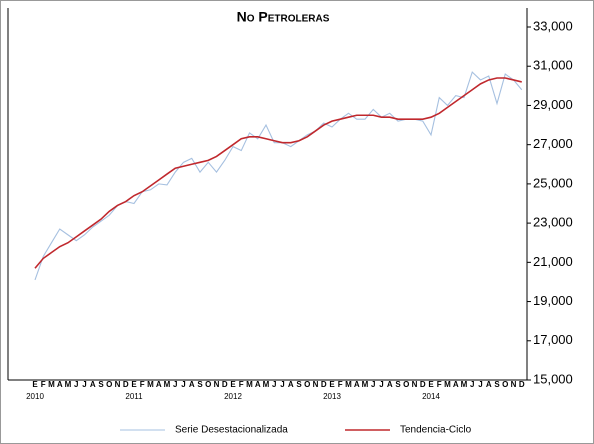 This screenshot has height=444, width=594. What do you see at coordinates (553, 143) in the screenshot?
I see `y-tick-label: 27,000` at bounding box center [553, 143].